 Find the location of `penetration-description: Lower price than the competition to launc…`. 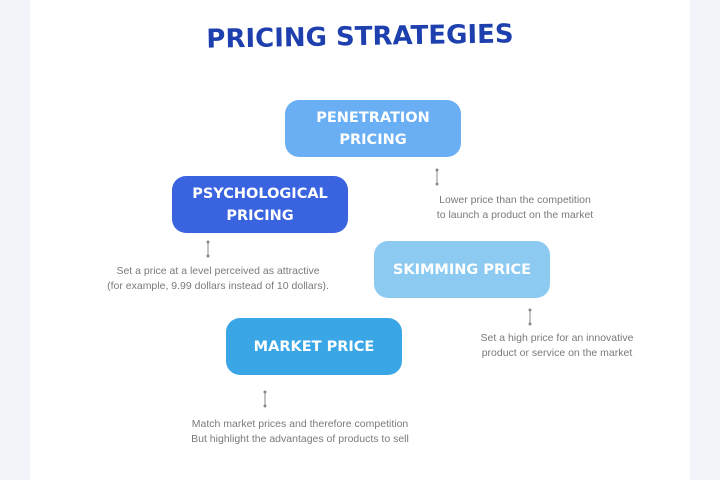

penetration-description: Lower price than the competition to launc… is located at coordinates (515, 208).